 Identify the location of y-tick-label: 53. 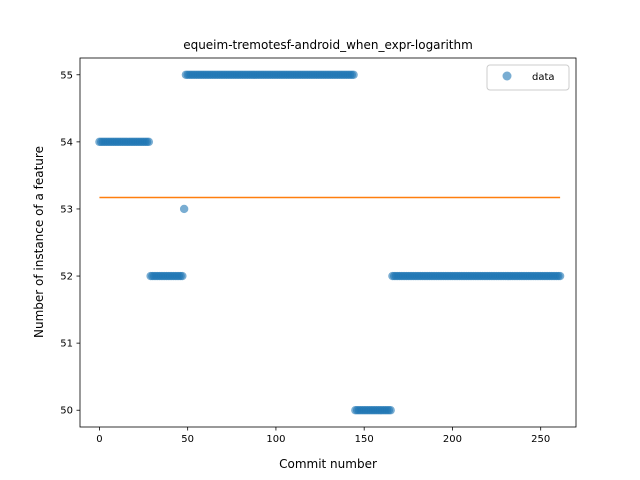
(66, 209).